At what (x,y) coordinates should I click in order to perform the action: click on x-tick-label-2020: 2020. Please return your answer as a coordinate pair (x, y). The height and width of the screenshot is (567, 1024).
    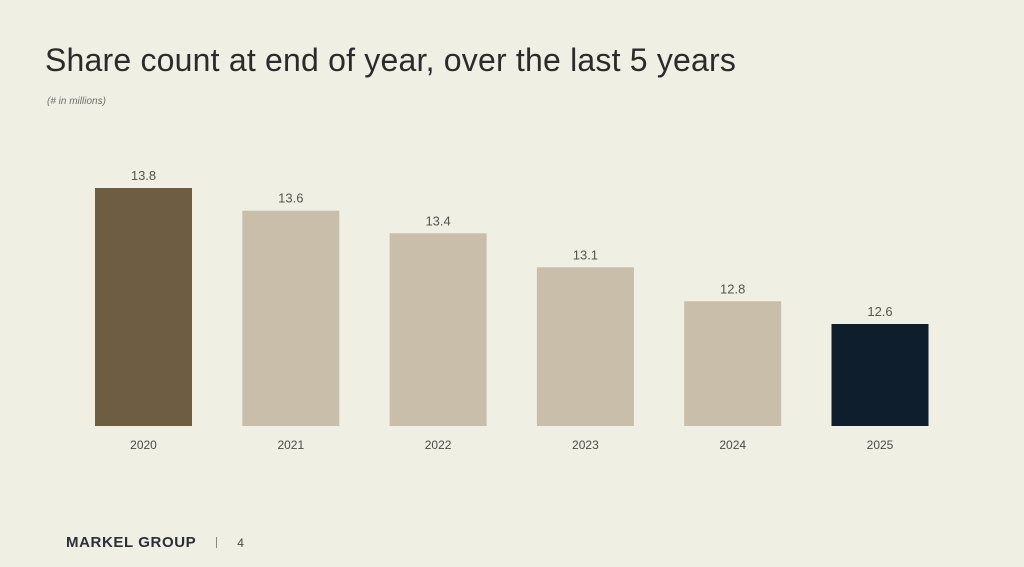
    Looking at the image, I should click on (143, 445).